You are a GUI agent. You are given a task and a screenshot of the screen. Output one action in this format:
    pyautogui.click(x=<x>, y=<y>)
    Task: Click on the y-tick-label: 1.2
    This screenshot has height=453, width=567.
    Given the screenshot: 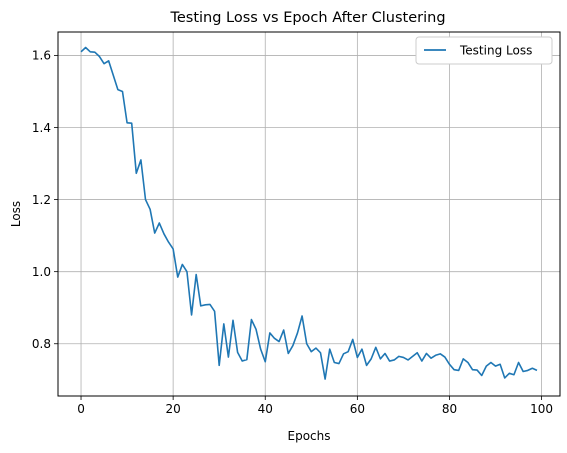 What is the action you would take?
    pyautogui.click(x=41, y=200)
    